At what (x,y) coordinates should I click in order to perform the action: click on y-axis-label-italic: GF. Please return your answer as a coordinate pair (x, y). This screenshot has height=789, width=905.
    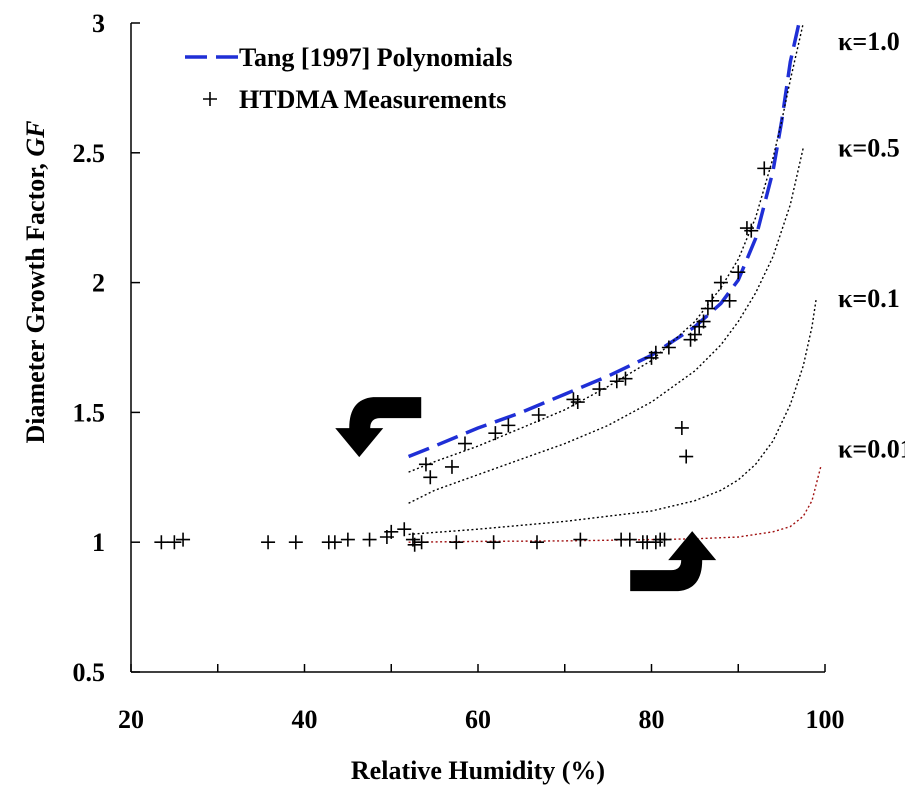
    Looking at the image, I should click on (35, 138).